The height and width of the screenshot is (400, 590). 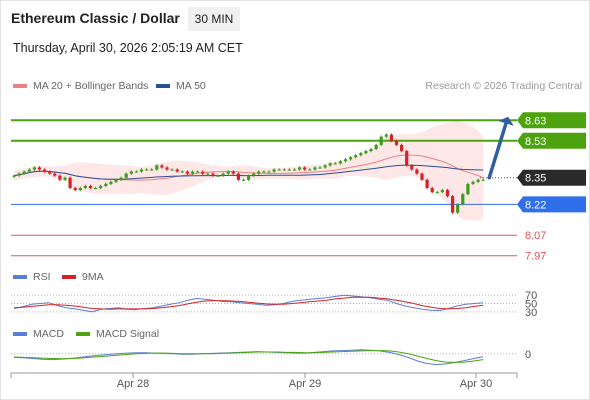 What do you see at coordinates (551, 120) in the screenshot?
I see `level-tag-8.63: 8.63` at bounding box center [551, 120].